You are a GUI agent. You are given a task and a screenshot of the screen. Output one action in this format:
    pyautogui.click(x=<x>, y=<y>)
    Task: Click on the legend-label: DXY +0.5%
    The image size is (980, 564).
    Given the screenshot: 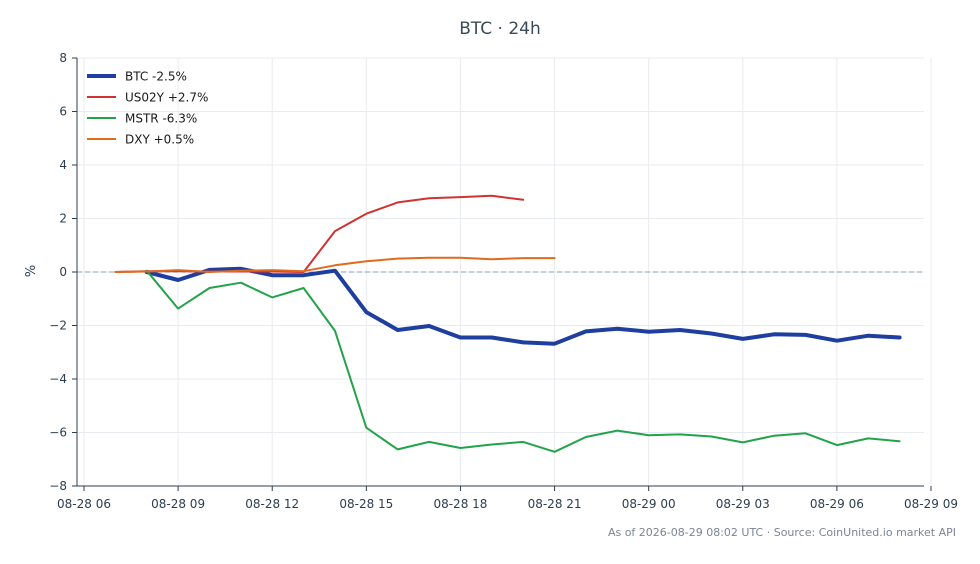 What is the action you would take?
    pyautogui.click(x=159, y=140)
    